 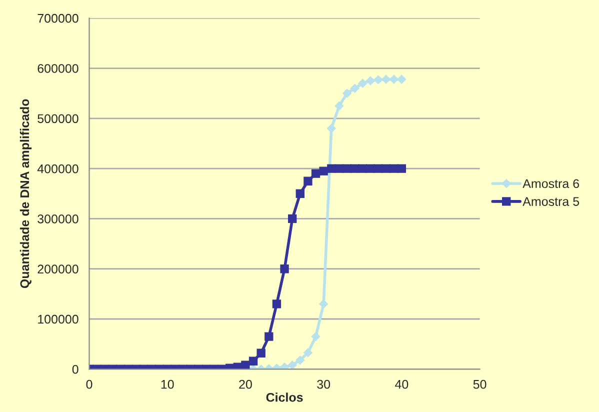 What do you see at coordinates (401, 384) in the screenshot?
I see `x-tick-label: 40` at bounding box center [401, 384].